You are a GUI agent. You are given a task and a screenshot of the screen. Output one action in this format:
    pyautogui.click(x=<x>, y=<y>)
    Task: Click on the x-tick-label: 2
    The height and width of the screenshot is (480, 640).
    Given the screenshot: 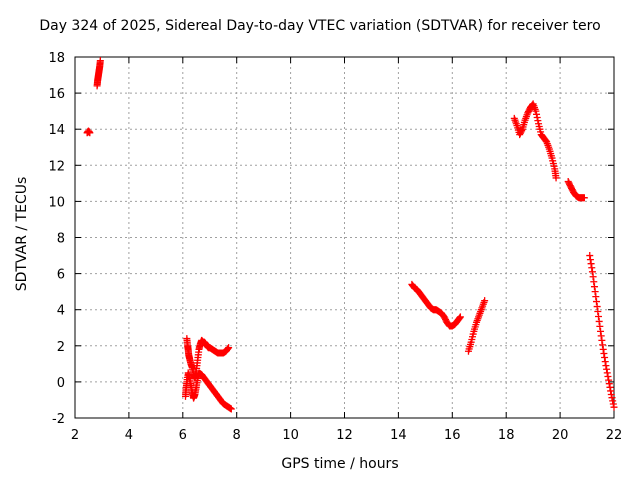 What is the action you would take?
    pyautogui.click(x=75, y=435)
    